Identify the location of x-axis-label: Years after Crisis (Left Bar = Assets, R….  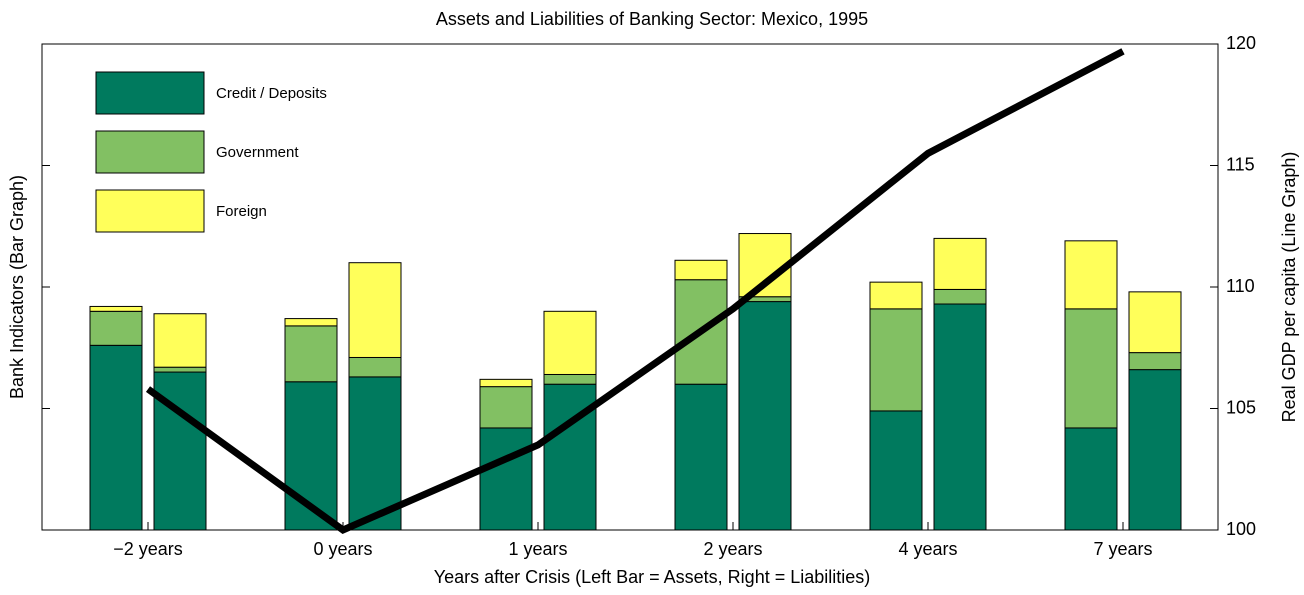
(652, 577).